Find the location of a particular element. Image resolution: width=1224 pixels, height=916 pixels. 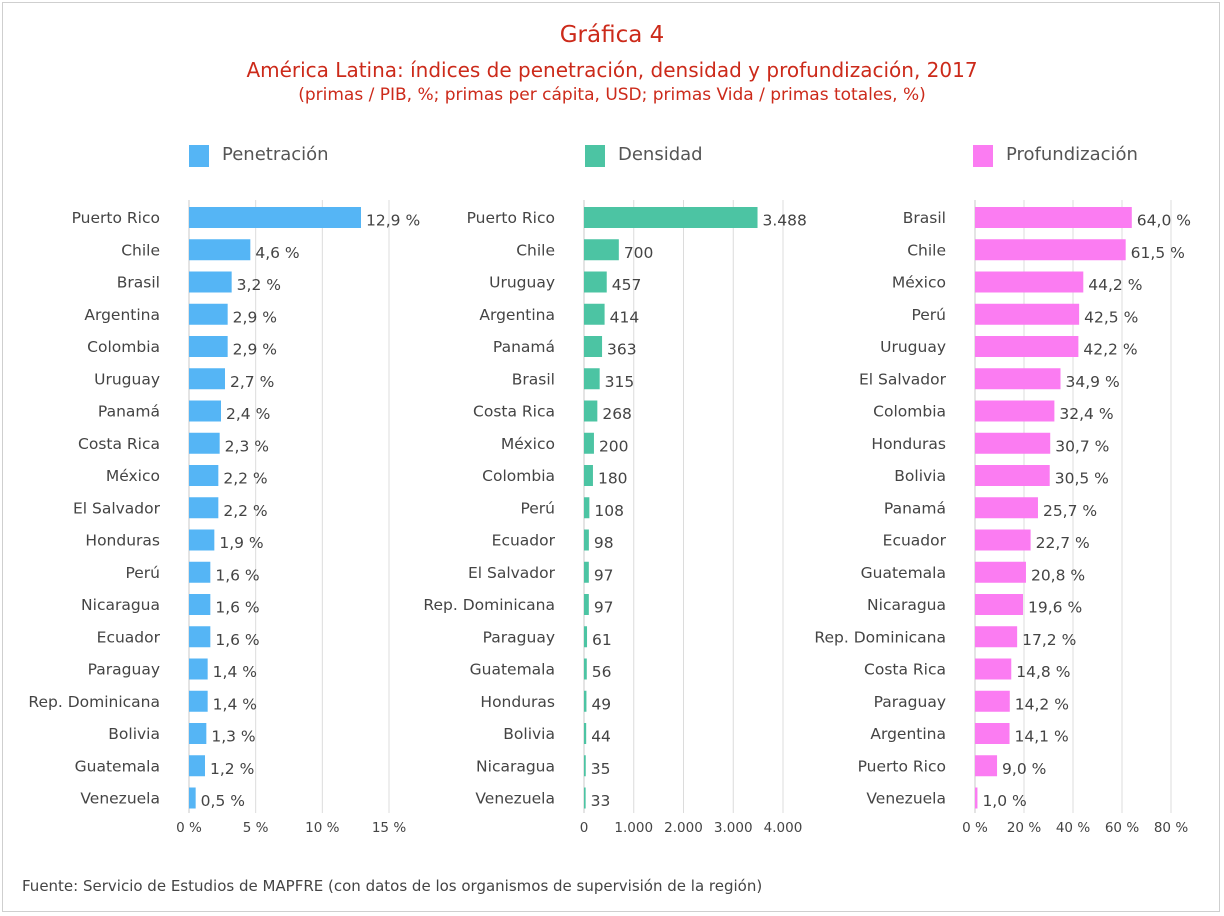

data-label: 268 is located at coordinates (617, 414).